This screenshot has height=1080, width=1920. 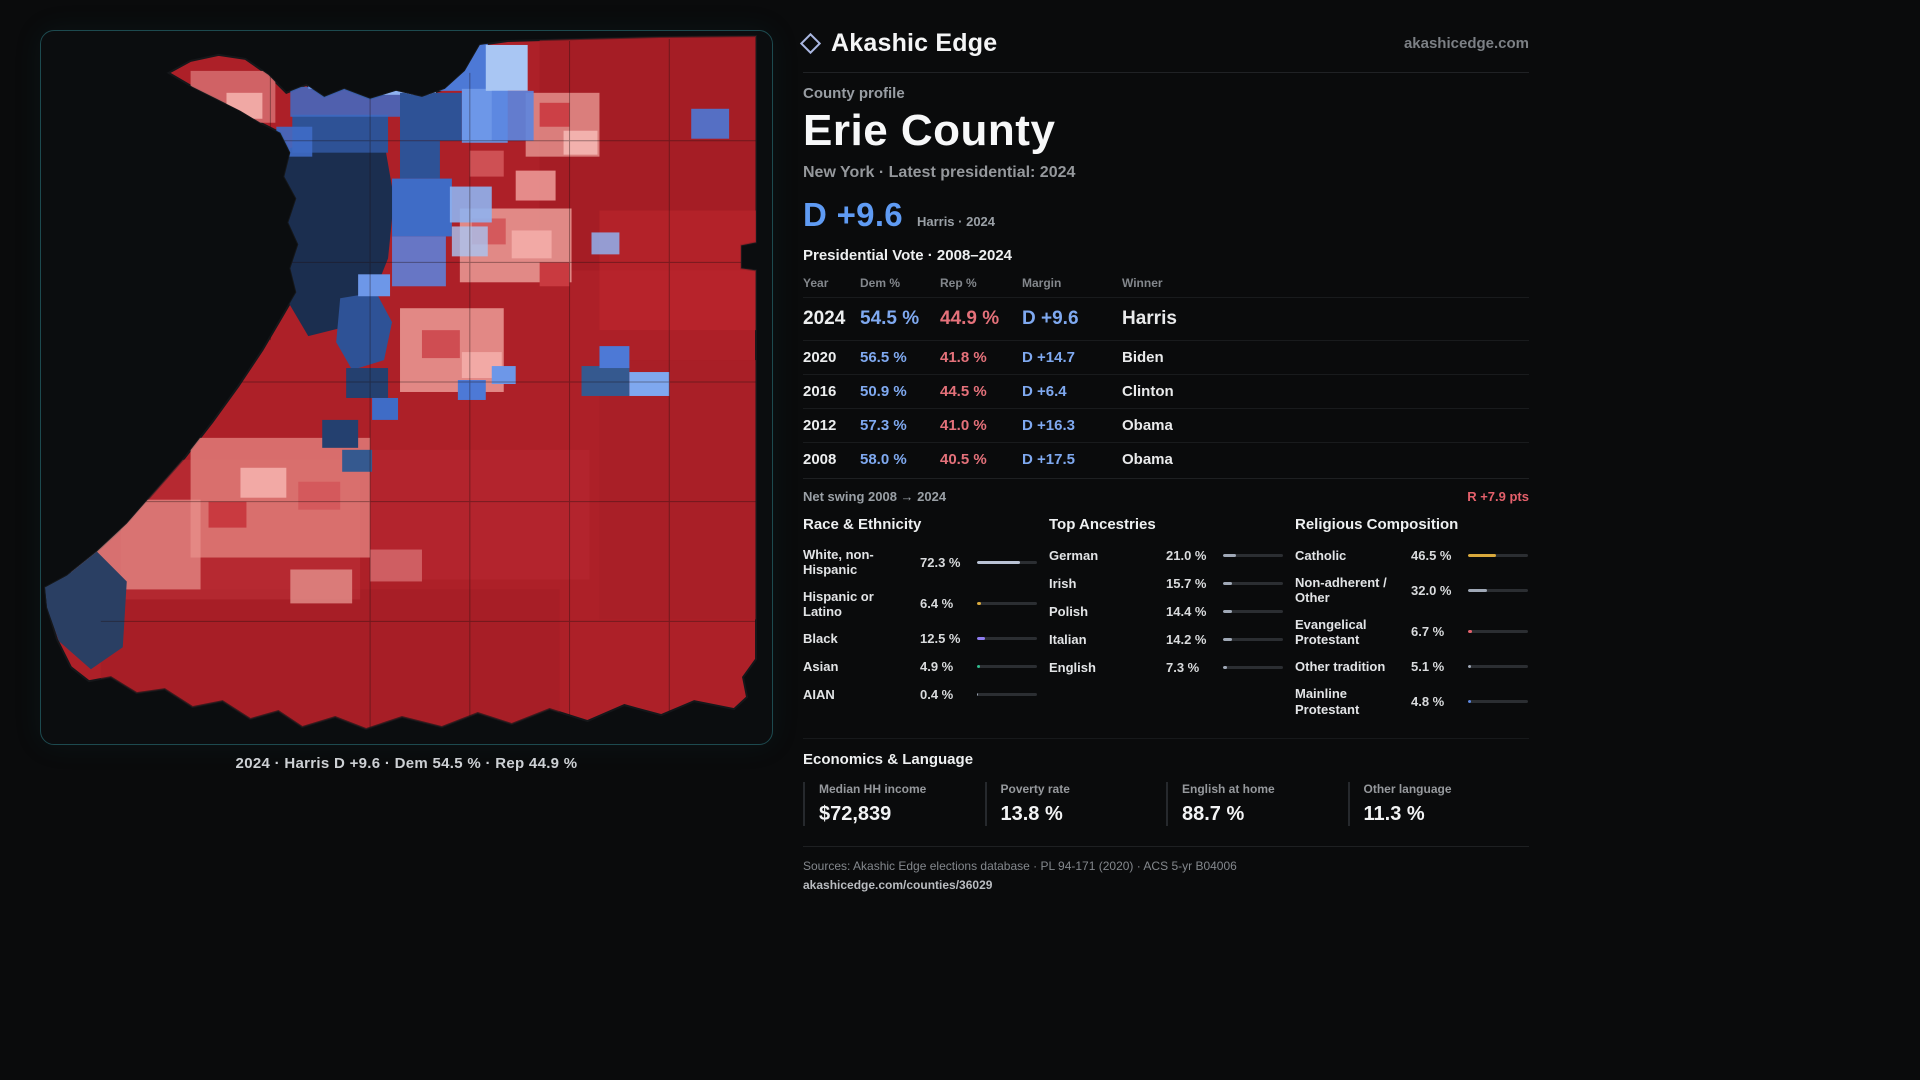 I want to click on ancestries-title: Top Ancestries, so click(x=1102, y=524).